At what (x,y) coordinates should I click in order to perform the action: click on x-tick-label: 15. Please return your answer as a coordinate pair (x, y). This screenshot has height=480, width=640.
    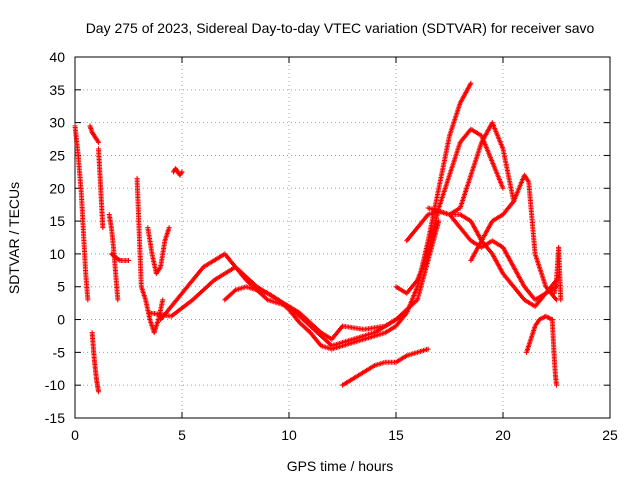
    Looking at the image, I should click on (396, 435).